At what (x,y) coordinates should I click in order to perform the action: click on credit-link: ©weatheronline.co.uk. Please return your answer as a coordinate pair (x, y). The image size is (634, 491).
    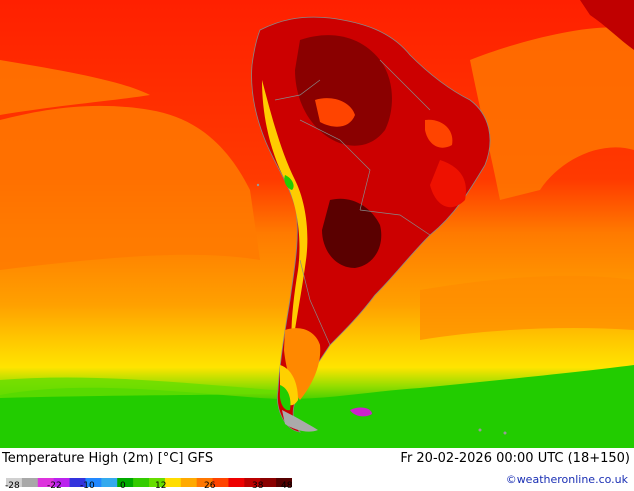
    Looking at the image, I should click on (566, 479).